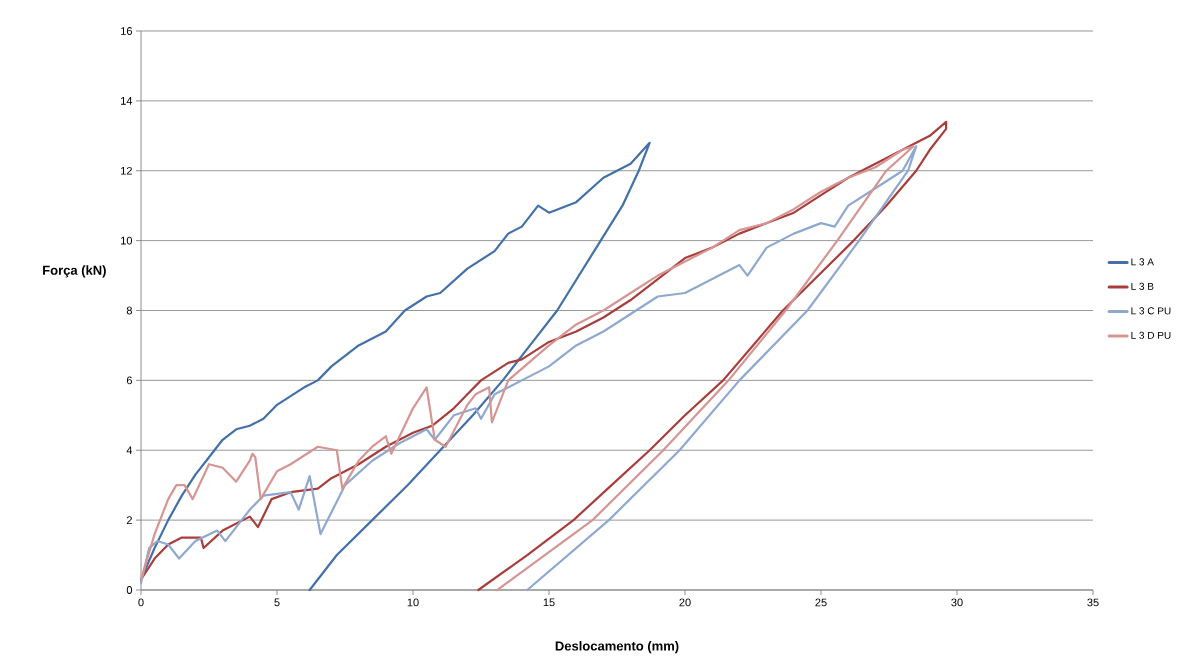 This screenshot has height=666, width=1204. What do you see at coordinates (549, 602) in the screenshot?
I see `x-tick-label: 15` at bounding box center [549, 602].